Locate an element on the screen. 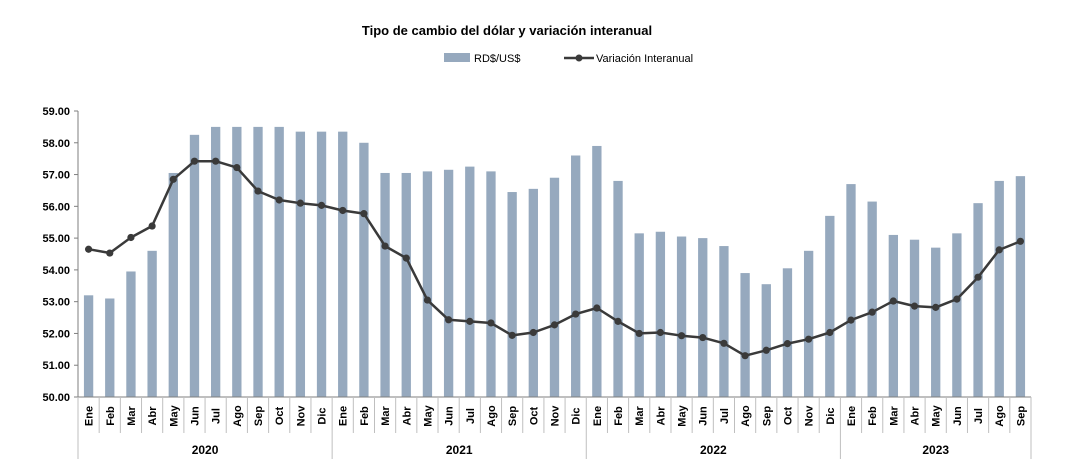  legend-label-bar: RD$/US$ is located at coordinates (497, 59).